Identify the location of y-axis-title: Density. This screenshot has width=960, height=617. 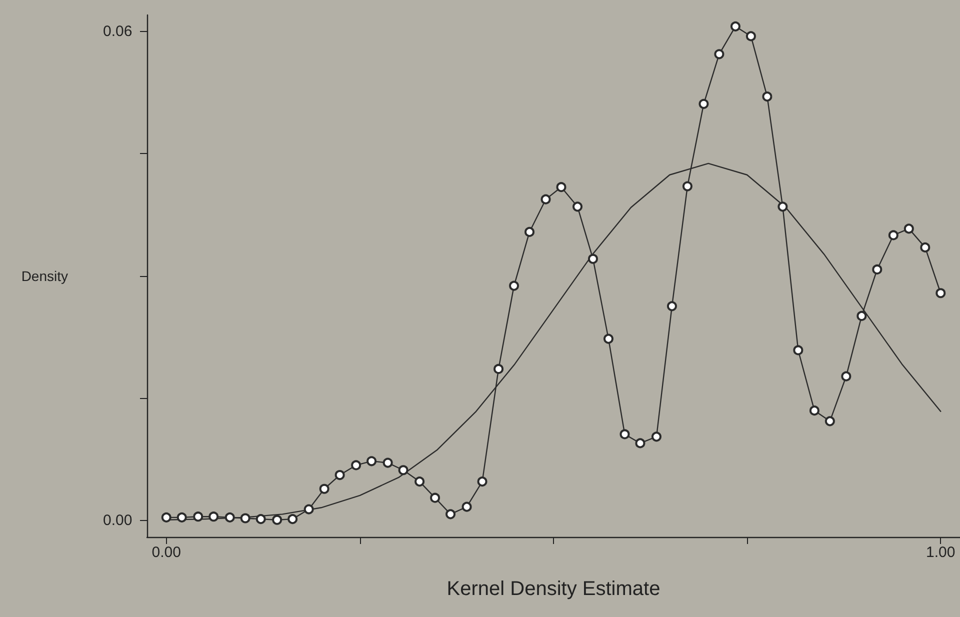
(44, 276).